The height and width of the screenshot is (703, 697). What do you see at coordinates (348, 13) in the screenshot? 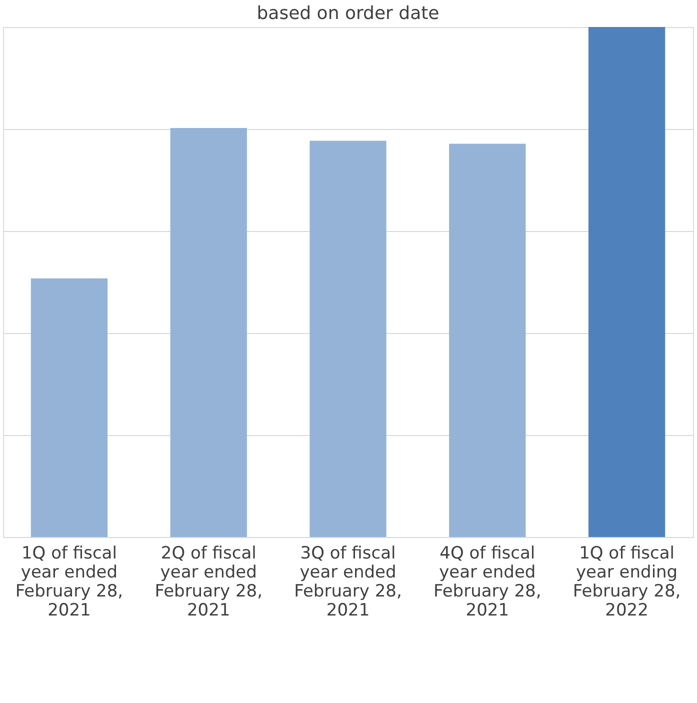
I see `chart-title: based on order date` at bounding box center [348, 13].